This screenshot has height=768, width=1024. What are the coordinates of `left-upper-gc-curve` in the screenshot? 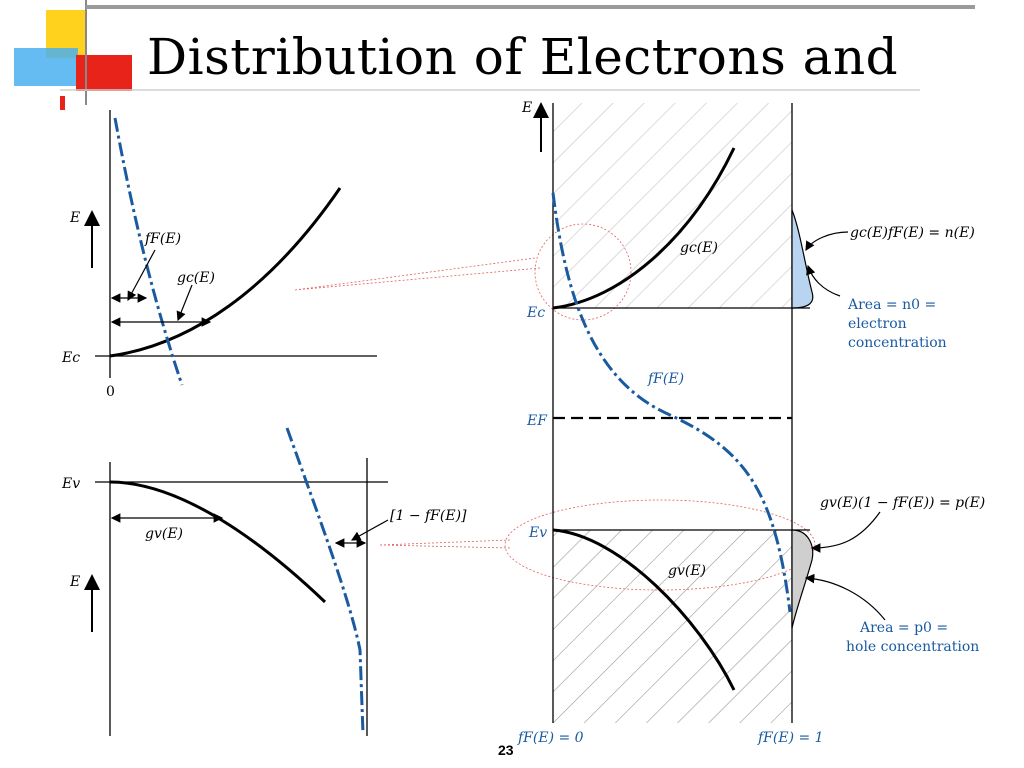 It's located at (225, 272).